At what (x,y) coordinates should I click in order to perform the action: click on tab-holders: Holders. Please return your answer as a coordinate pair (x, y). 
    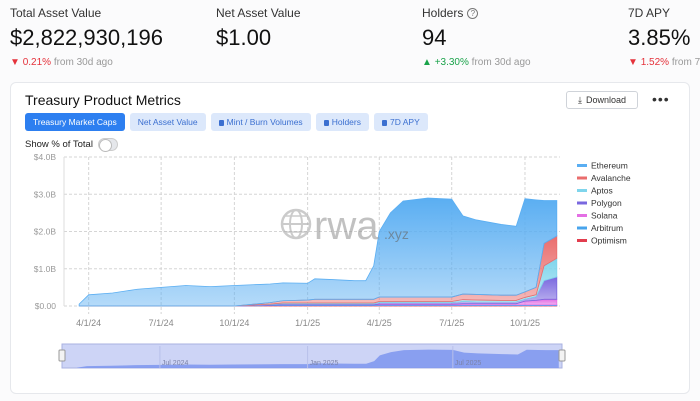
    Looking at the image, I should click on (342, 122).